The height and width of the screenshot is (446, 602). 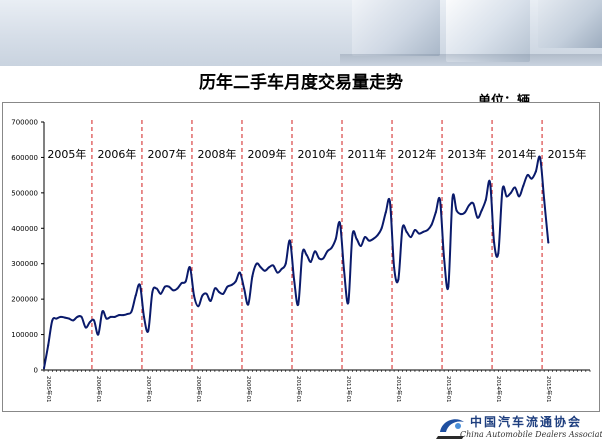 I want to click on year-label: 2008年, so click(x=216, y=154).